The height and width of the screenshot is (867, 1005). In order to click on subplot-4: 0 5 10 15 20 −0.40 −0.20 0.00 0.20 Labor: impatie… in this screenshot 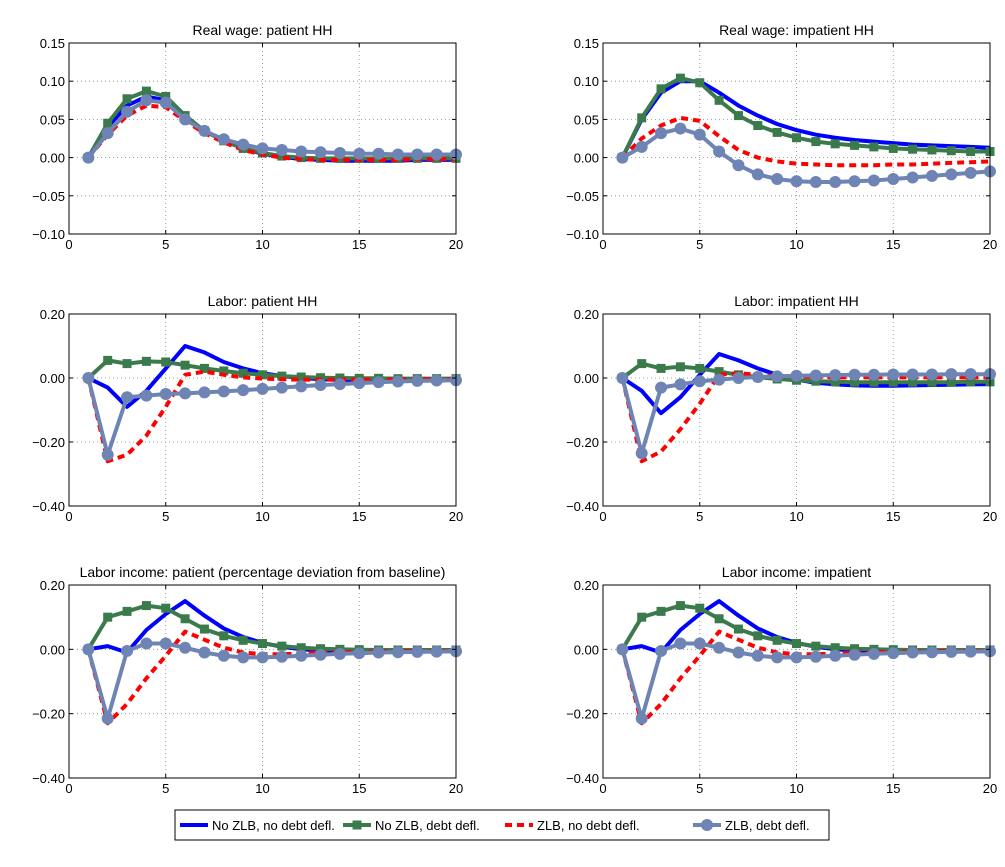, I will do `click(781, 408)`.